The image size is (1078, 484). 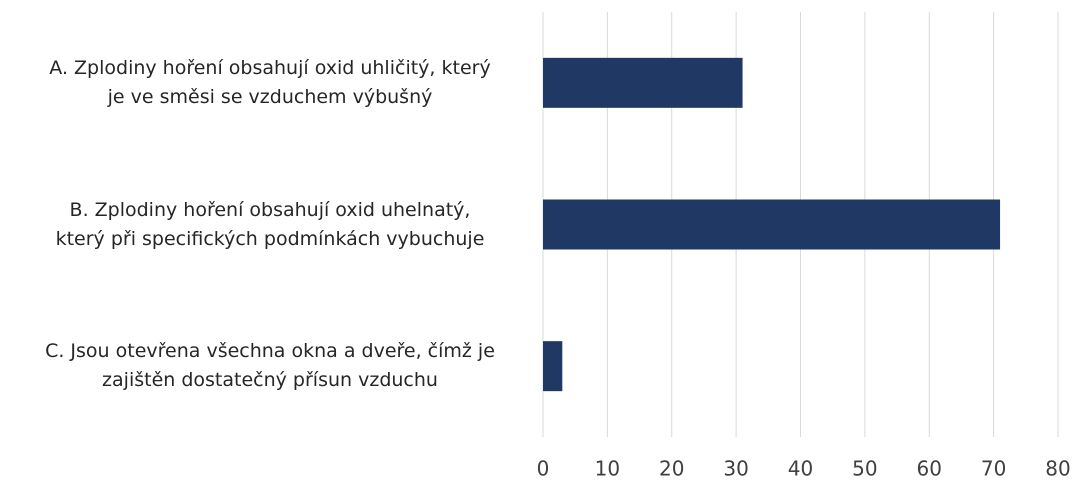 I want to click on x-tick-label: 50, so click(x=864, y=469).